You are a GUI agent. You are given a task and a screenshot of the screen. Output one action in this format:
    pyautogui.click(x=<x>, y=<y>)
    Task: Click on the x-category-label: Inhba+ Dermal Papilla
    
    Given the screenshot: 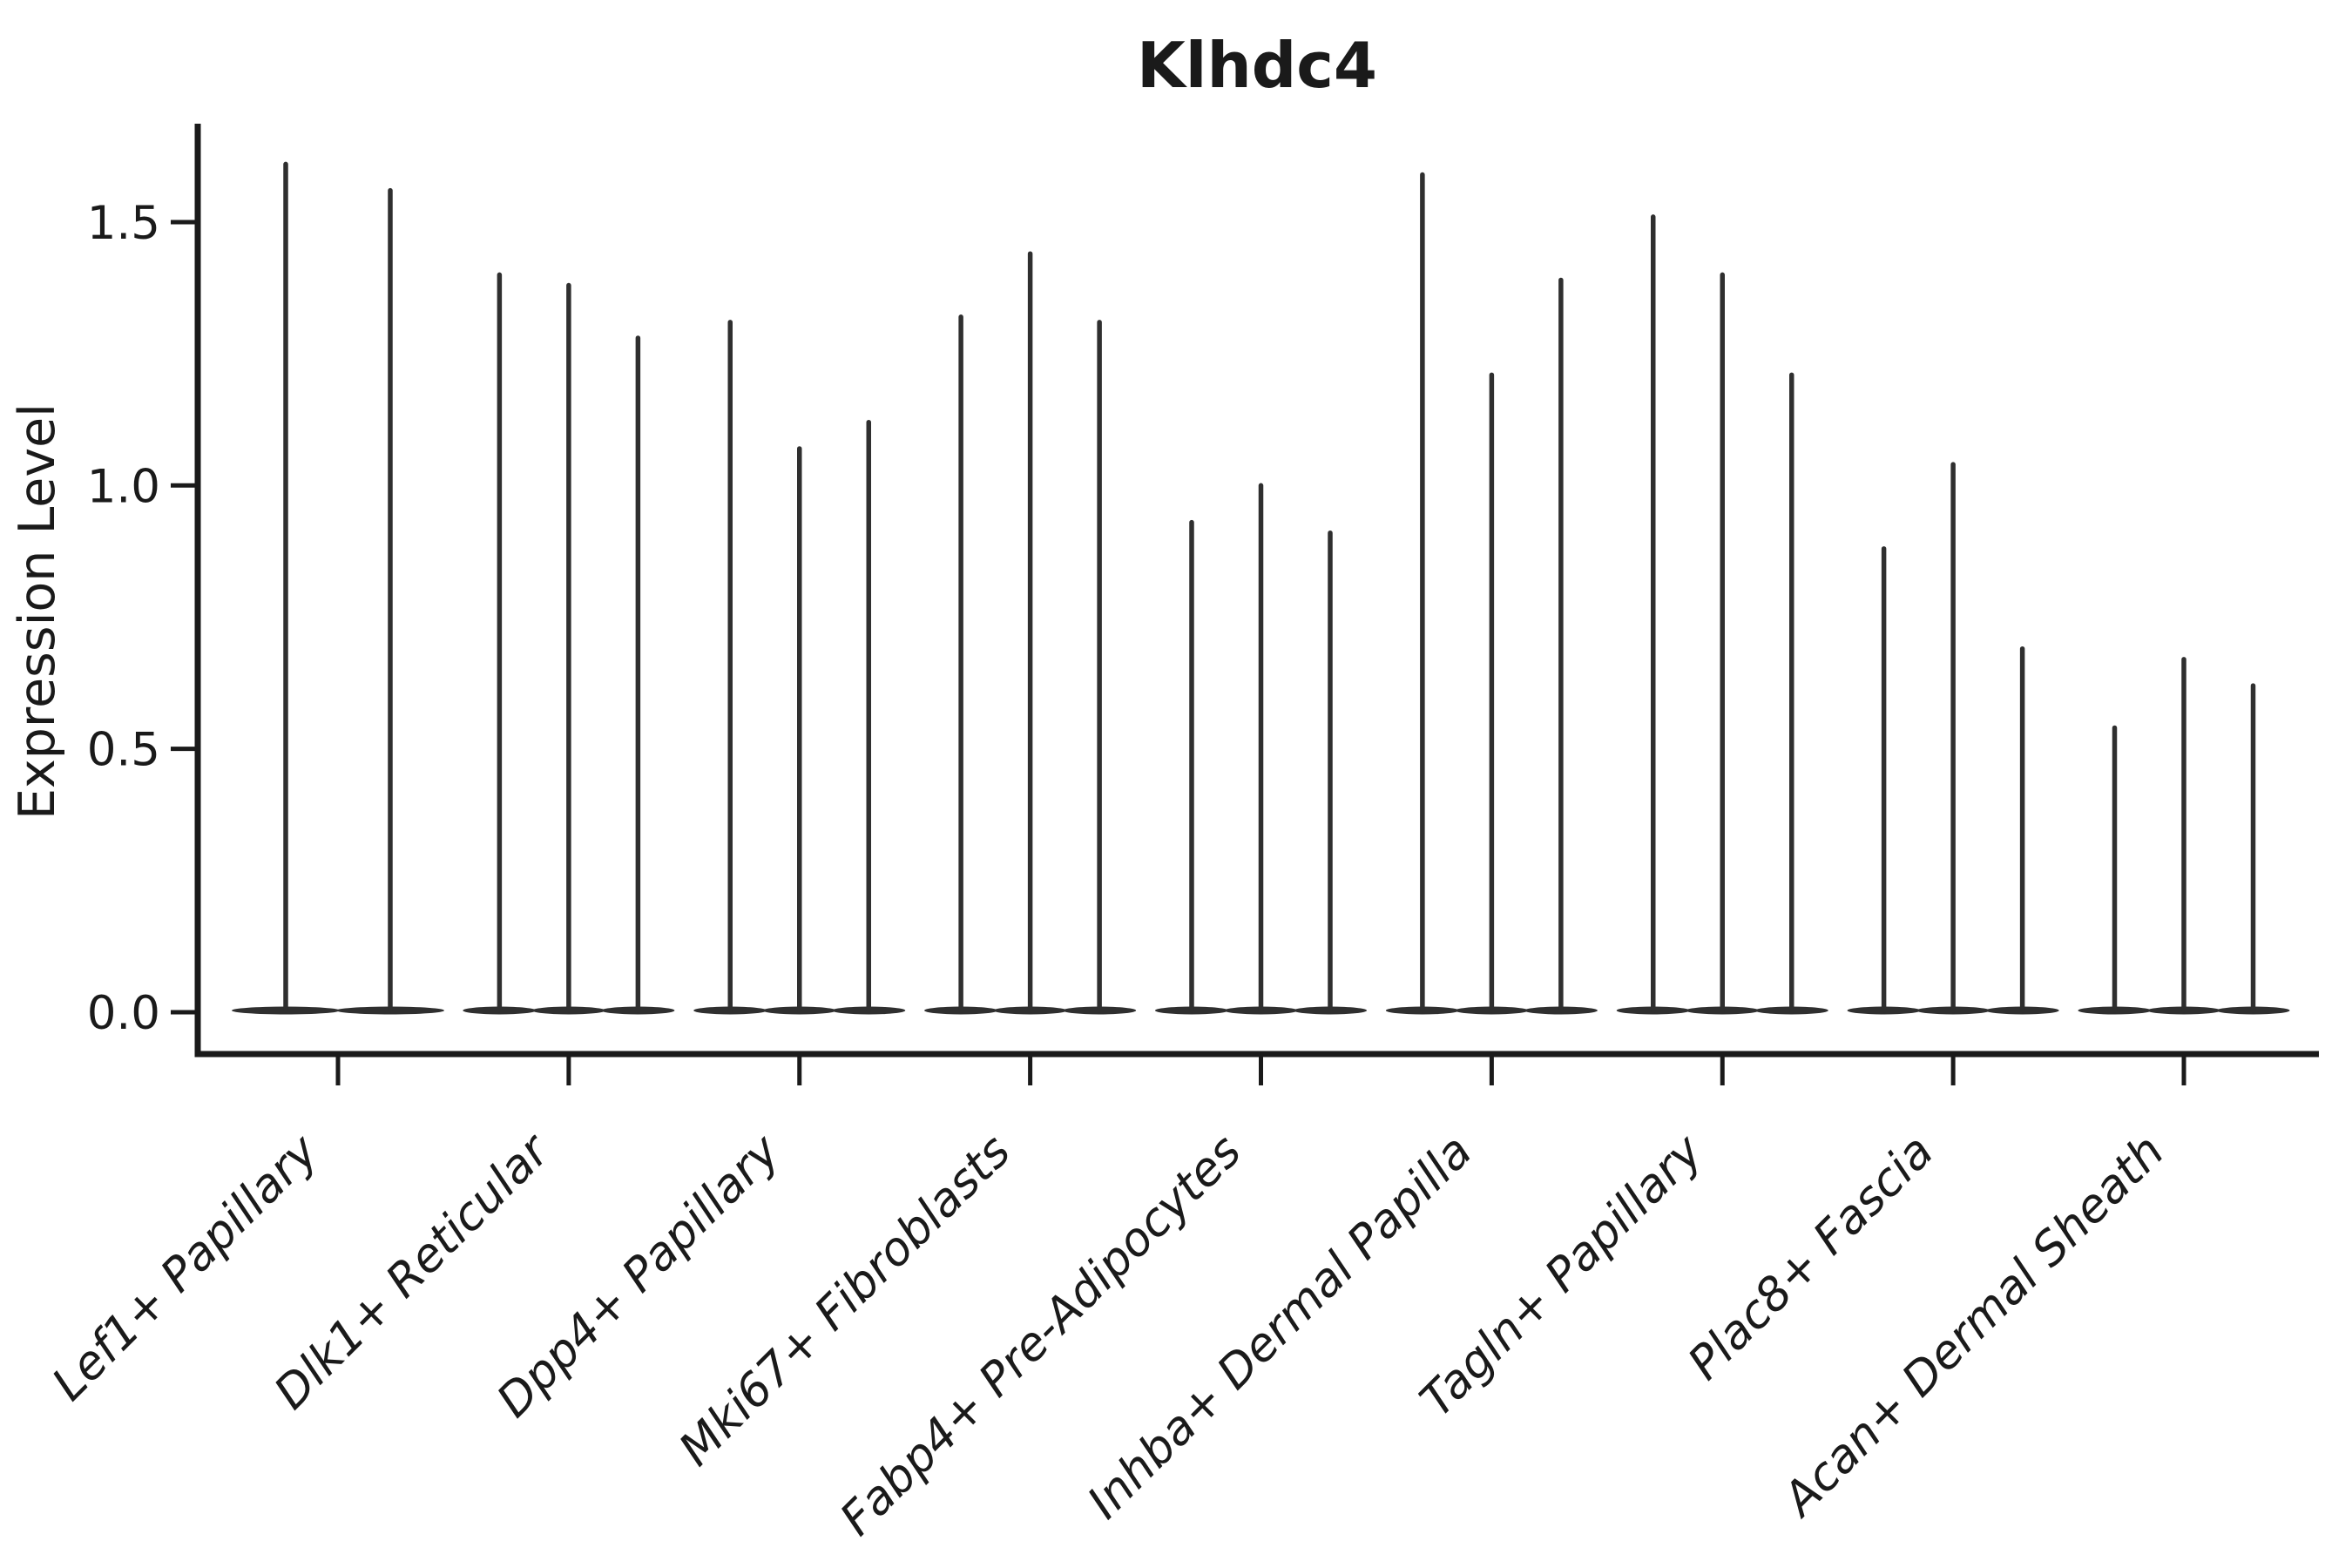 What is the action you would take?
    pyautogui.click(x=1280, y=1327)
    